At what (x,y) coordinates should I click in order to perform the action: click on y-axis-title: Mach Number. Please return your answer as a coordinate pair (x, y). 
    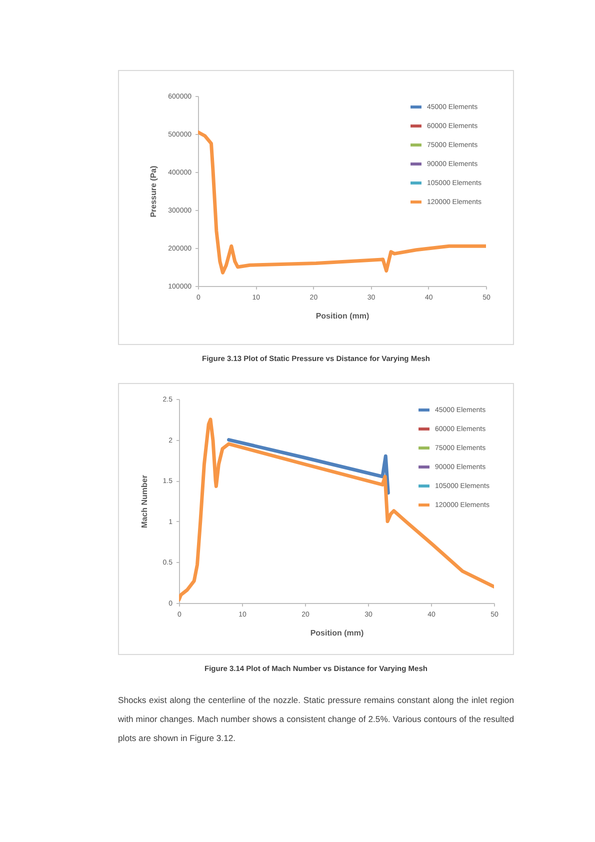
    Looking at the image, I should click on (144, 501).